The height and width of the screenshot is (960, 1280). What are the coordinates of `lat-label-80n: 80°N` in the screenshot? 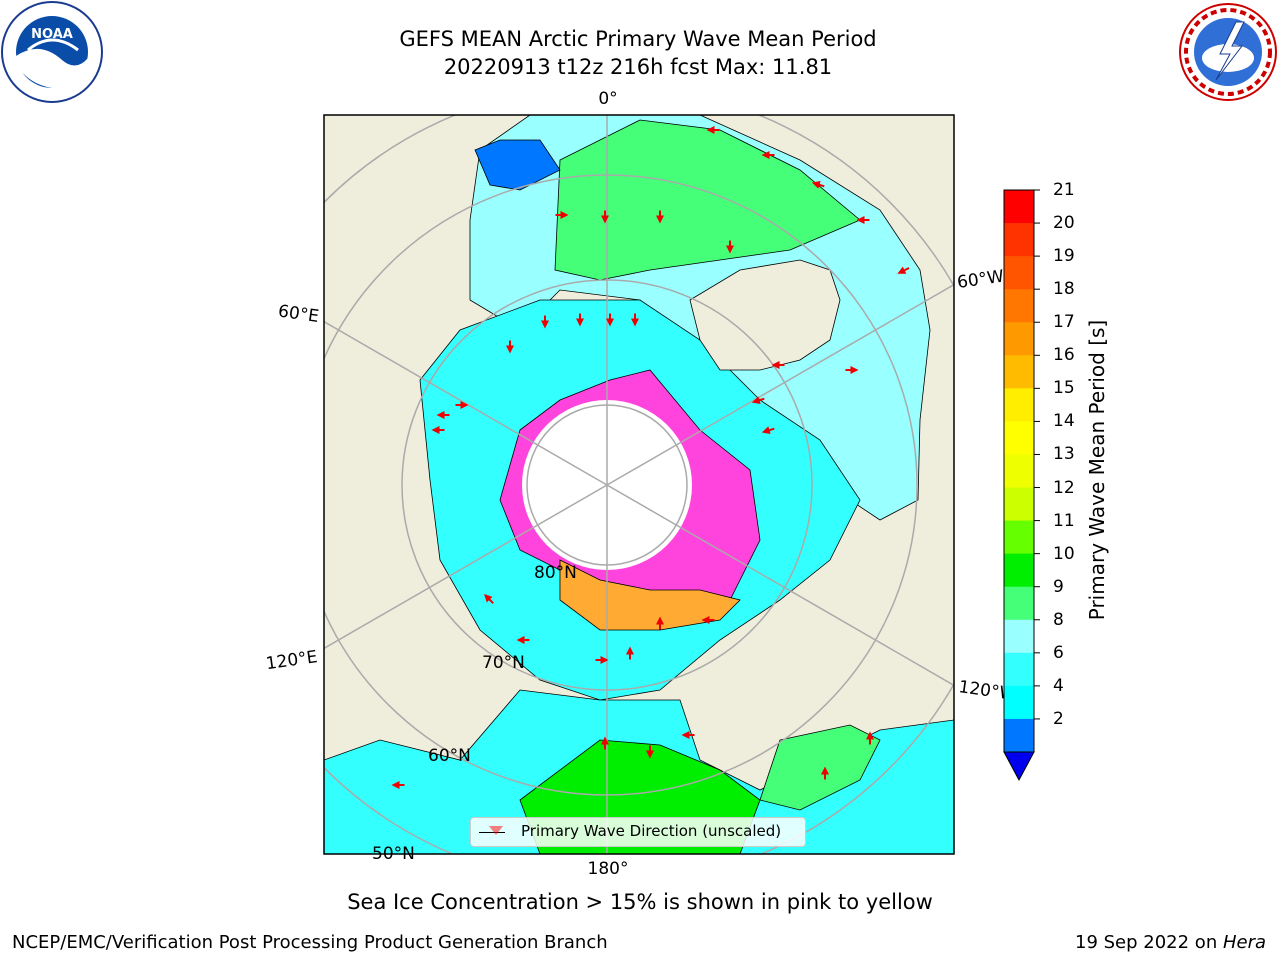 It's located at (555, 573).